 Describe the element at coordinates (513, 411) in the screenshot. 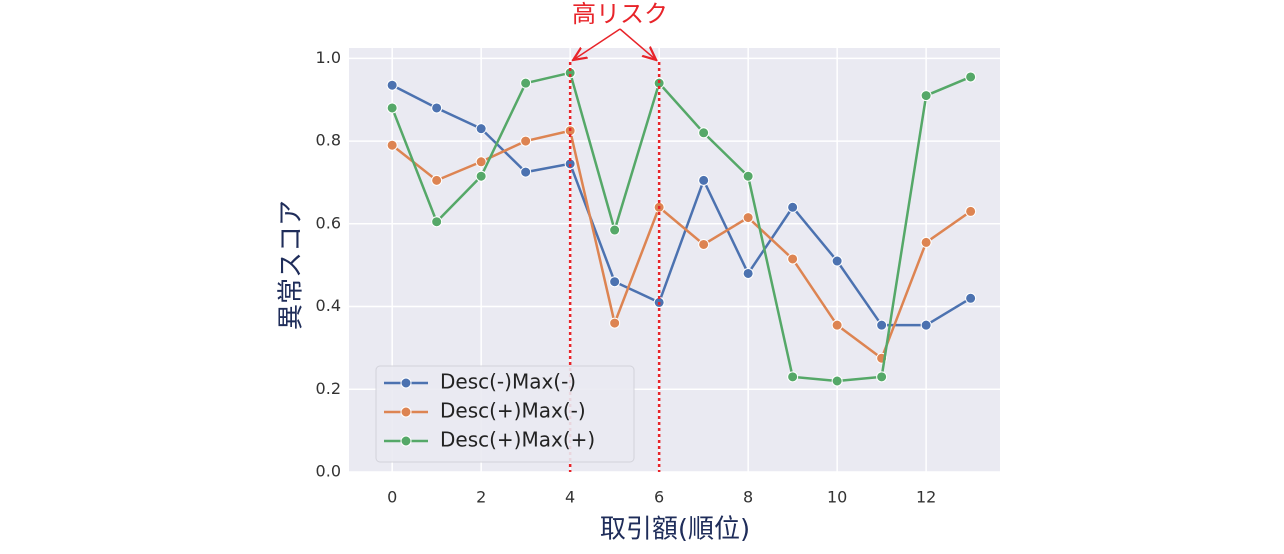

I see `legend-label: Desc(+)Max(-)` at that location.